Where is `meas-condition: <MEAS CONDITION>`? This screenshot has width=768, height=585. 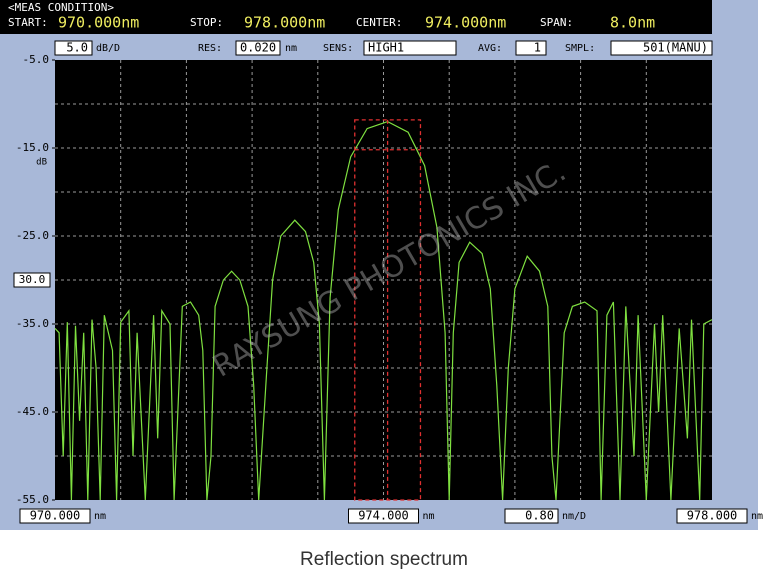 meas-condition: <MEAS CONDITION> is located at coordinates (61, 7).